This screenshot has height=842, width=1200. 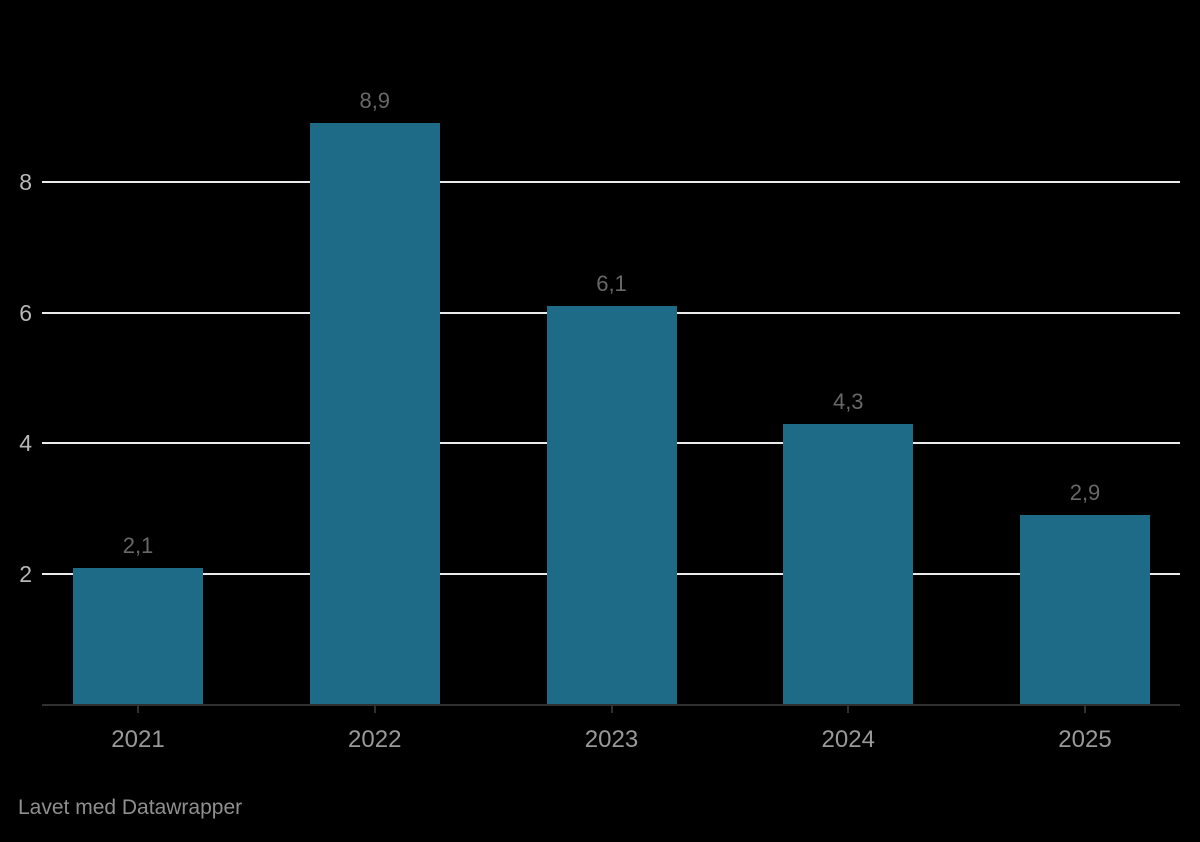 What do you see at coordinates (374, 413) in the screenshot?
I see `bar-2022` at bounding box center [374, 413].